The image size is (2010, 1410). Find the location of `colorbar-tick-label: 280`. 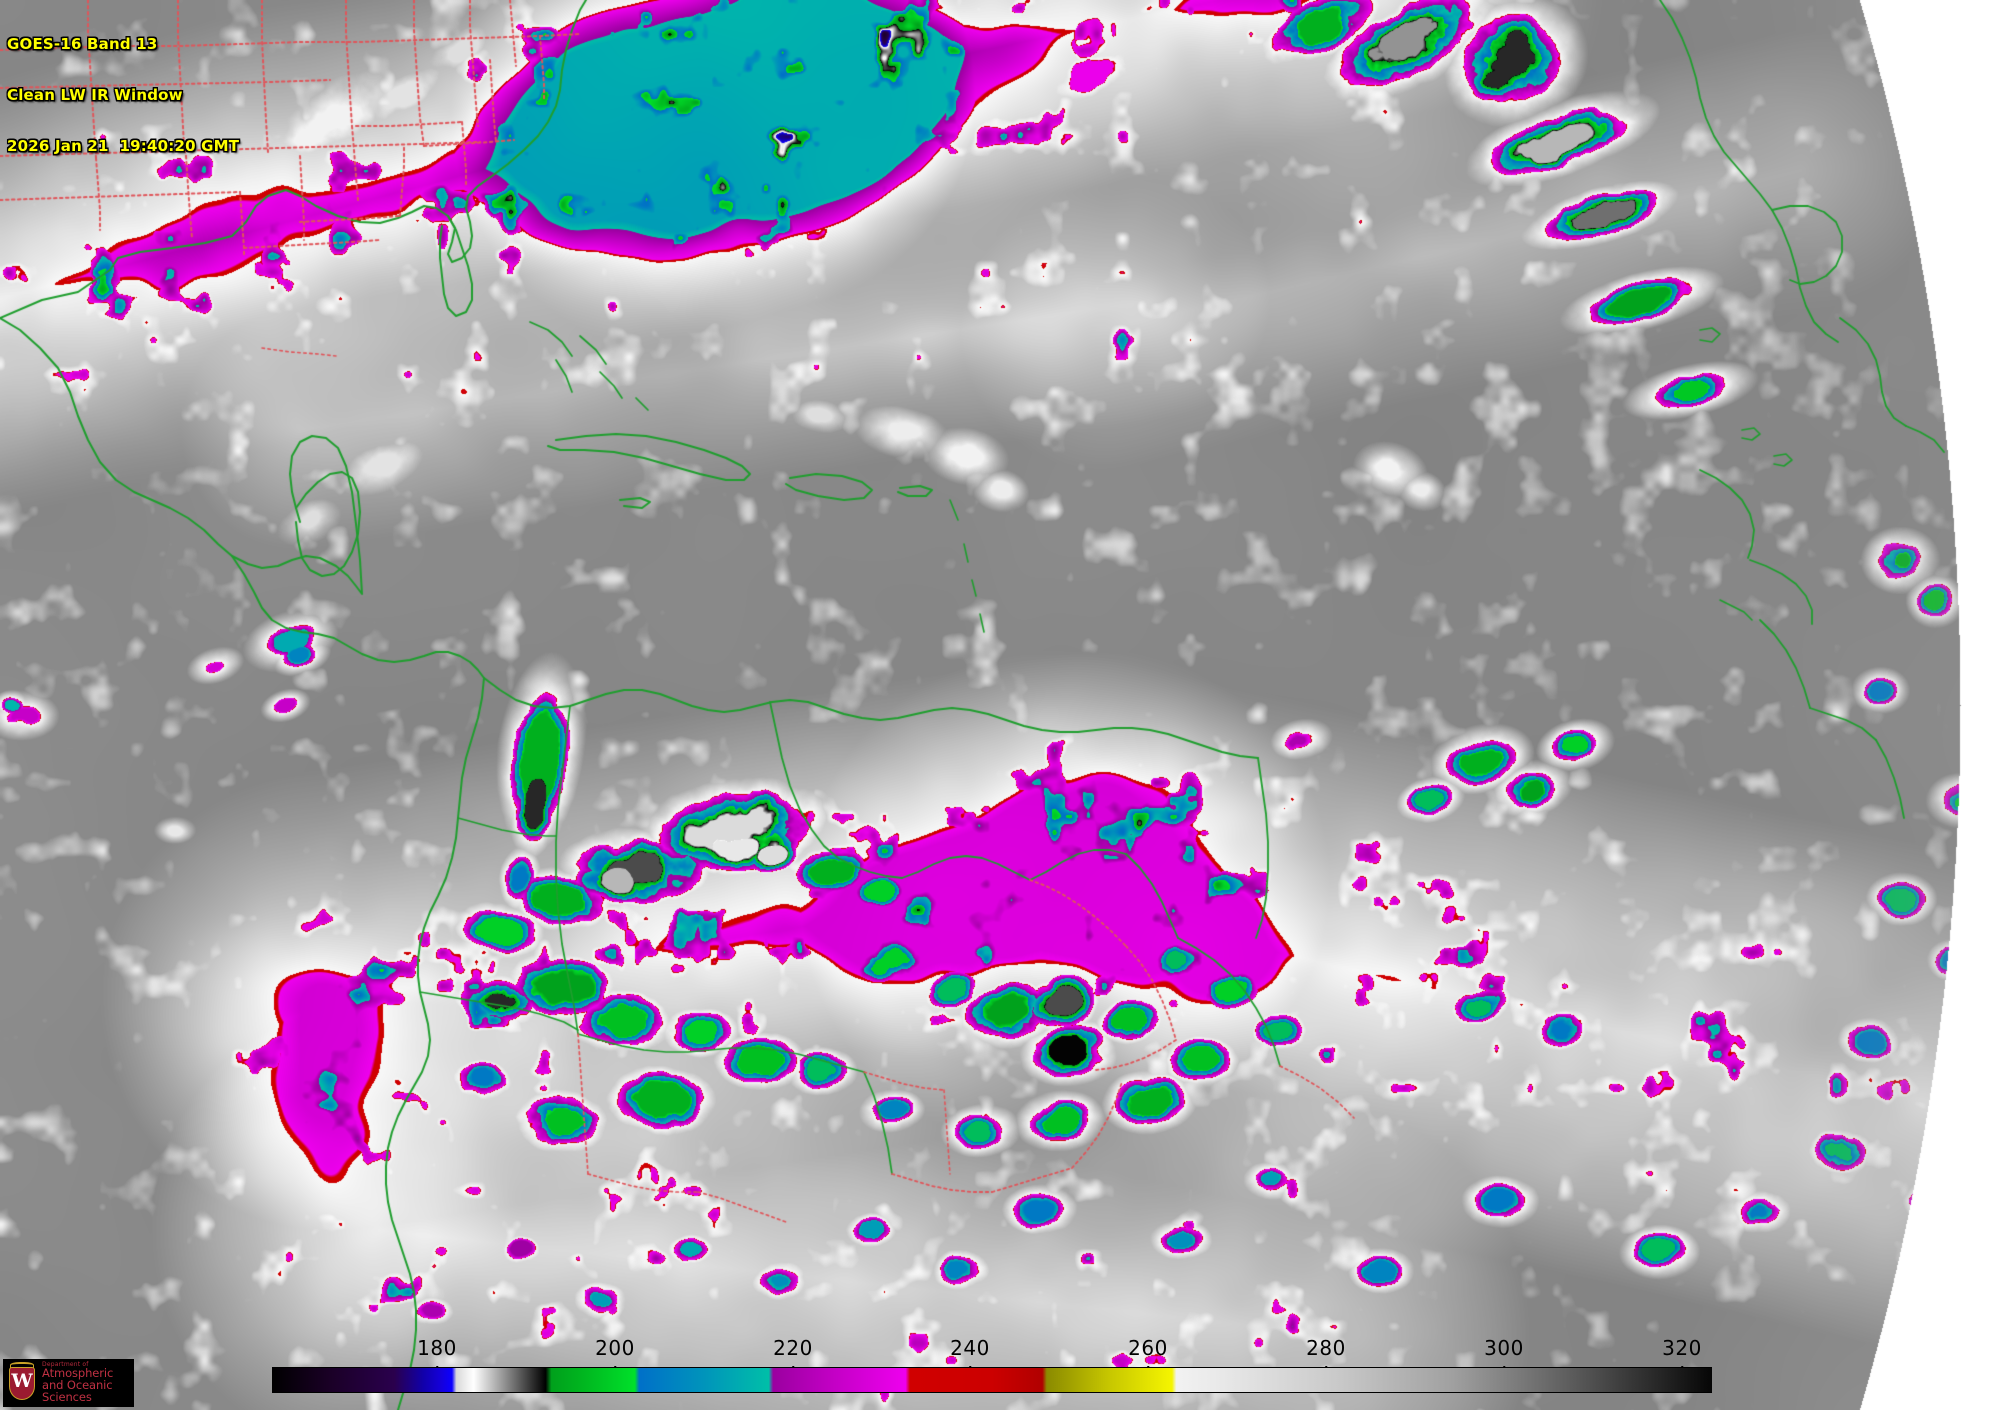

colorbar-tick-label: 280 is located at coordinates (1326, 1348).